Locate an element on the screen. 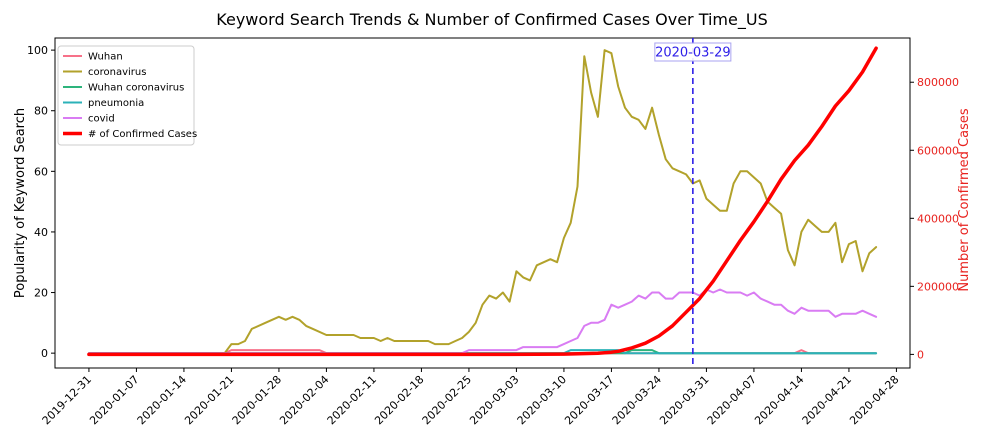  x-tick-label: 2020-01-21 is located at coordinates (209, 400).